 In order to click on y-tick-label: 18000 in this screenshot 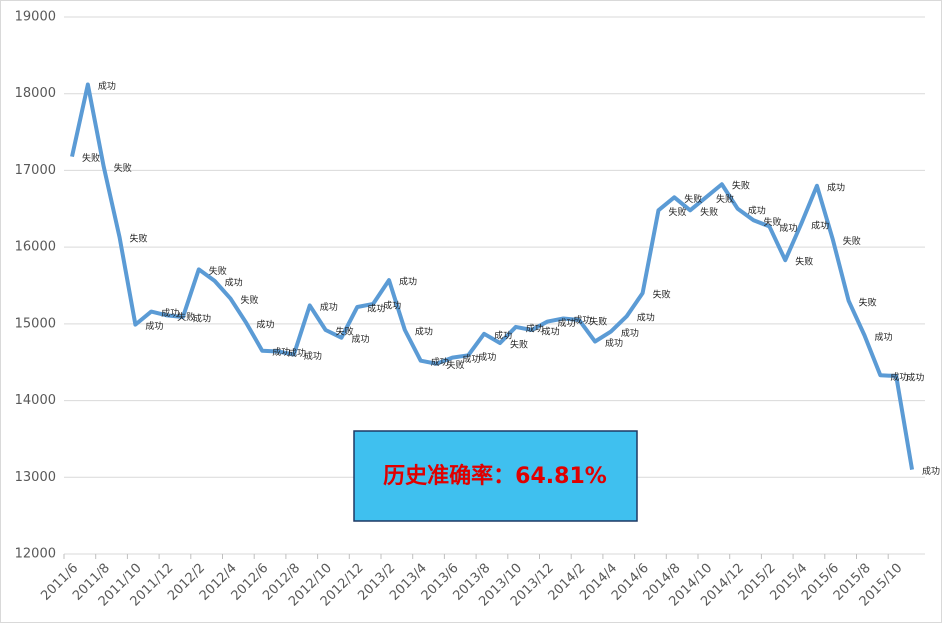, I will do `click(35, 93)`.